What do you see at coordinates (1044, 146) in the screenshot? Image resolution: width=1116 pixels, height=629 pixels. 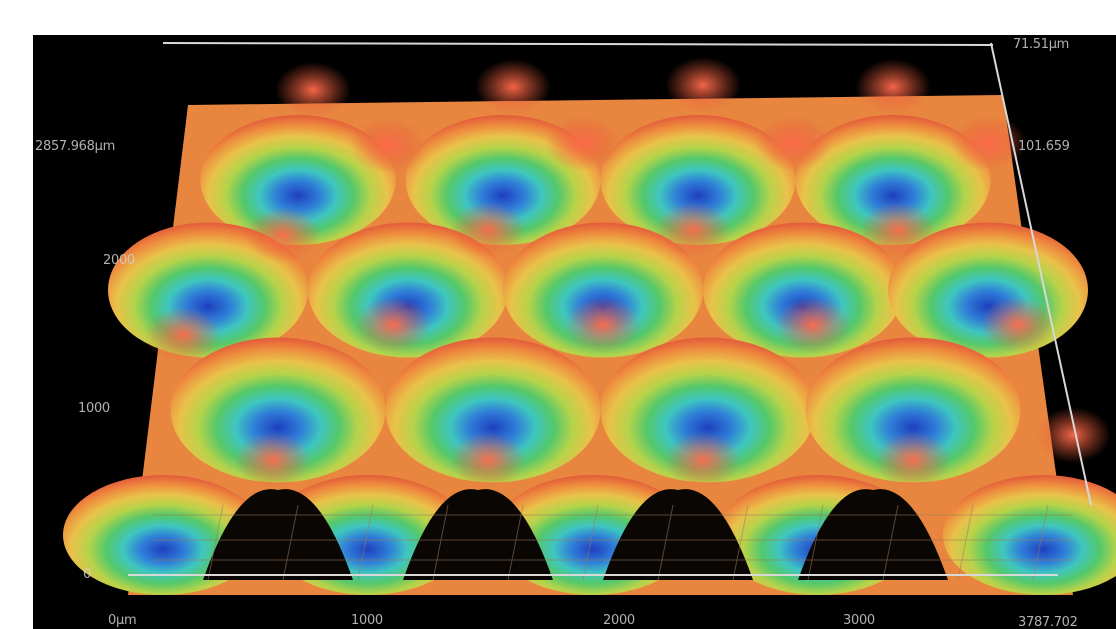 I see `z-axis-label-mid: 101.659` at bounding box center [1044, 146].